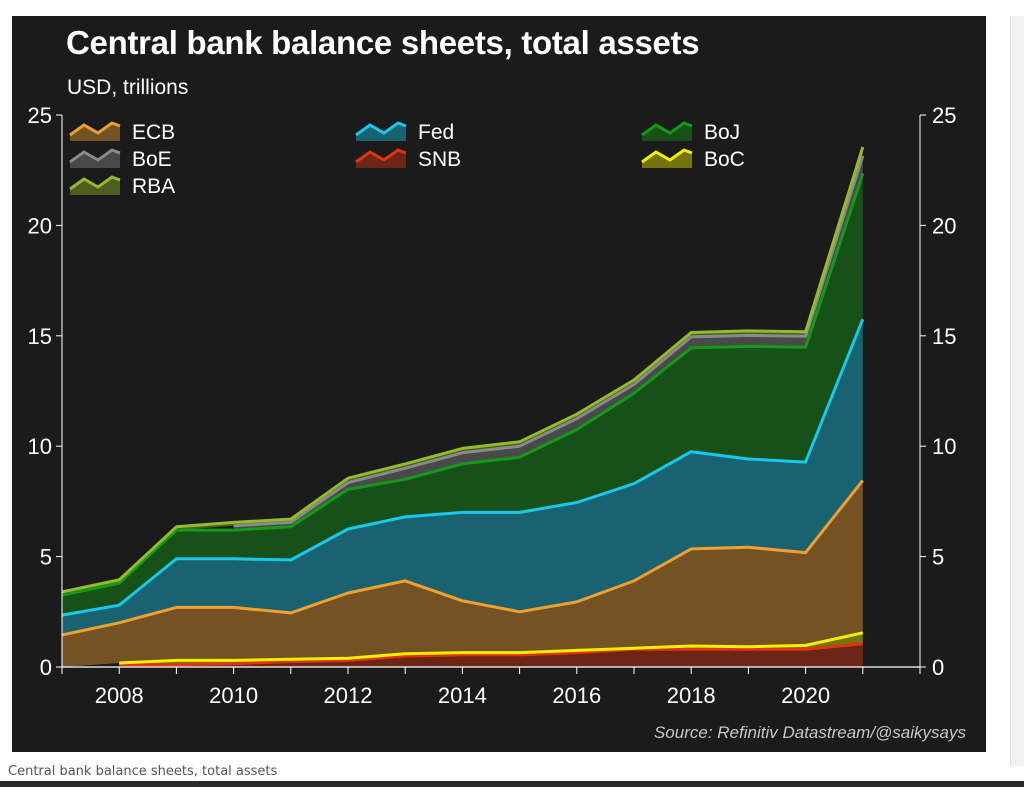 Image resolution: width=1024 pixels, height=787 pixels. Describe the element at coordinates (944, 446) in the screenshot. I see `y-tick-label-right: 10` at that location.